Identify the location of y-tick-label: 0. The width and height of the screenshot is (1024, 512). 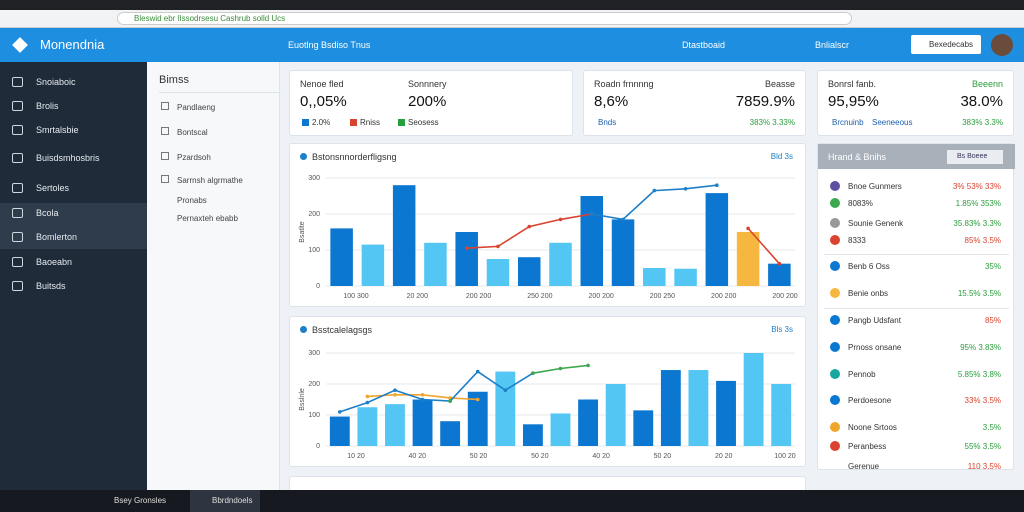
(318, 286).